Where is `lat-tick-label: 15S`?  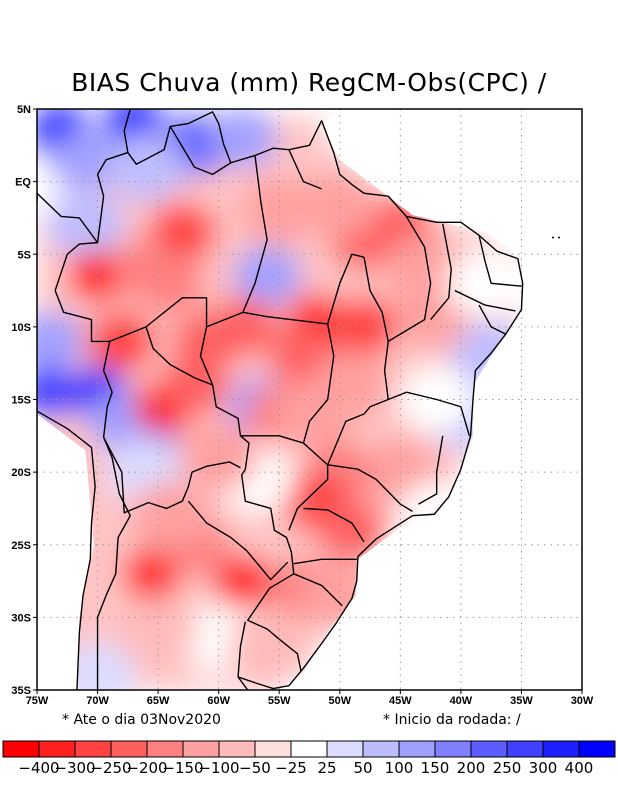
lat-tick-label: 15S is located at coordinates (21, 401).